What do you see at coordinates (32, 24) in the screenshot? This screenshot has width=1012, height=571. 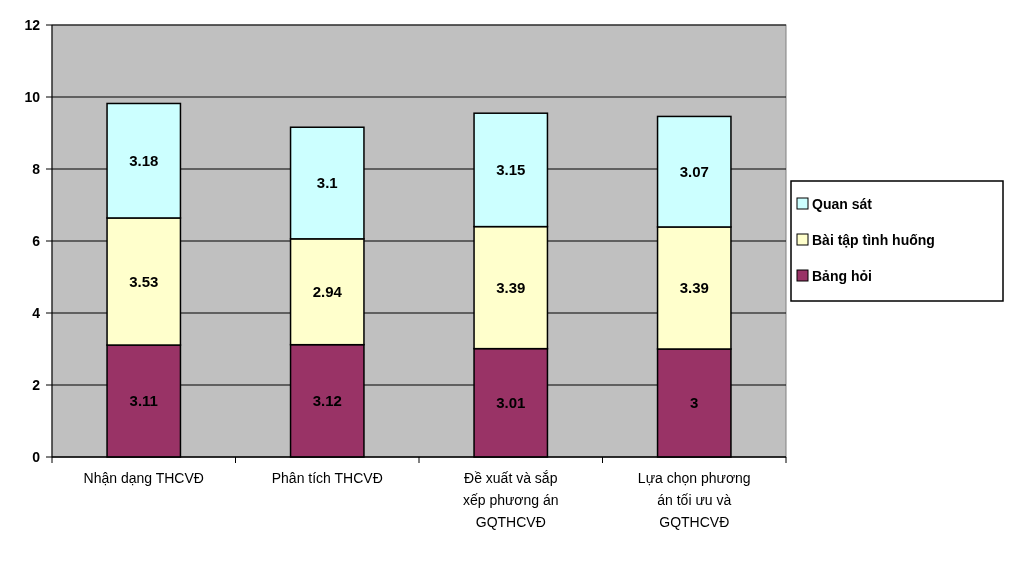 I see `y-tick-label: 12` at bounding box center [32, 24].